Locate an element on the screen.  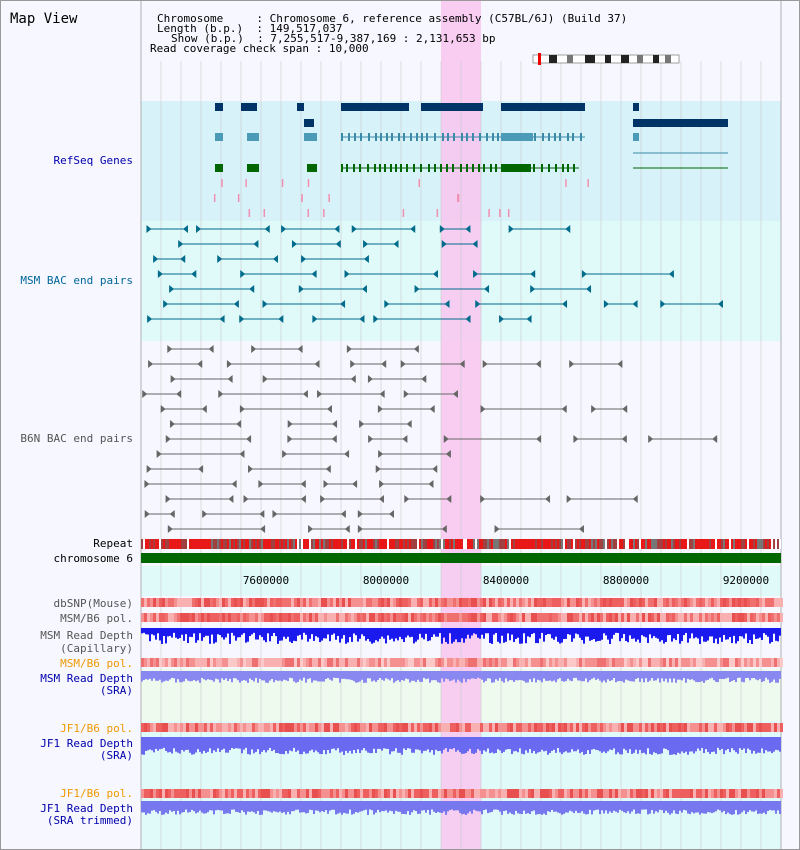
axis-tick-label: 8800000 is located at coordinates (626, 580).